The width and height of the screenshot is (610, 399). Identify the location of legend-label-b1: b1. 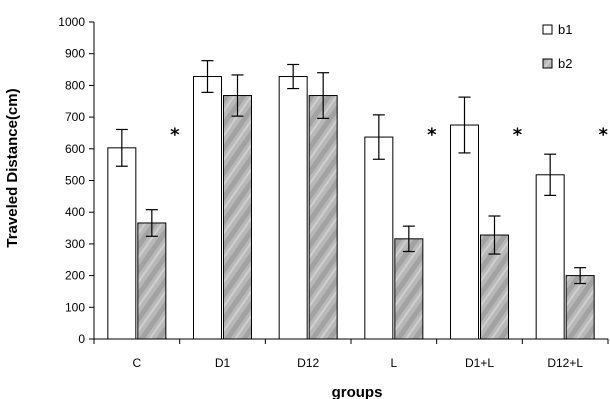
(565, 29).